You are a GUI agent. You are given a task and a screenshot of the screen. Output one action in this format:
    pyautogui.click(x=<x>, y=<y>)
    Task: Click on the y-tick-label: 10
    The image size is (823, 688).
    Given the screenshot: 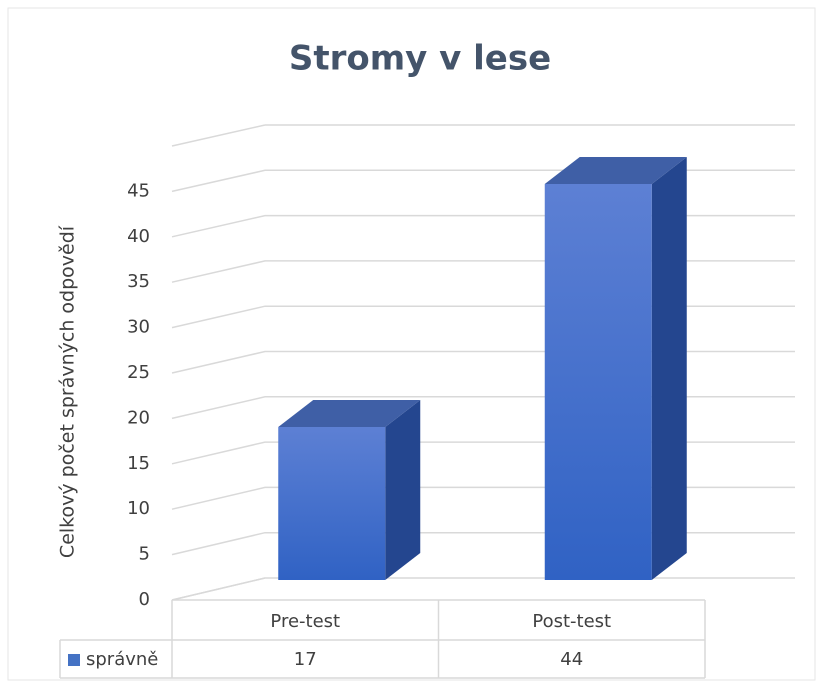 What is the action you would take?
    pyautogui.click(x=138, y=508)
    